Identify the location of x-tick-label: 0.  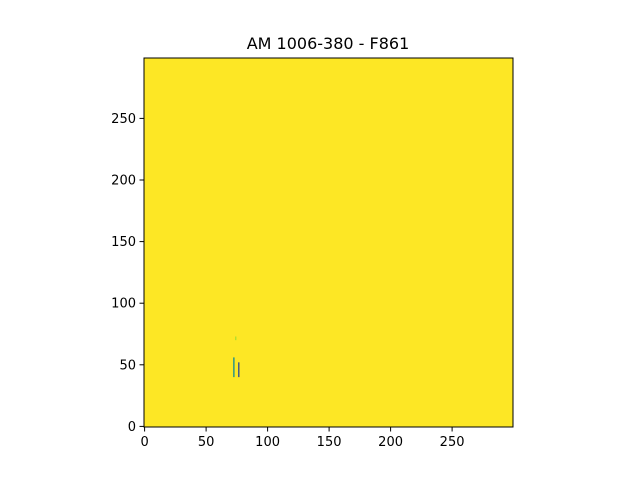
(144, 442).